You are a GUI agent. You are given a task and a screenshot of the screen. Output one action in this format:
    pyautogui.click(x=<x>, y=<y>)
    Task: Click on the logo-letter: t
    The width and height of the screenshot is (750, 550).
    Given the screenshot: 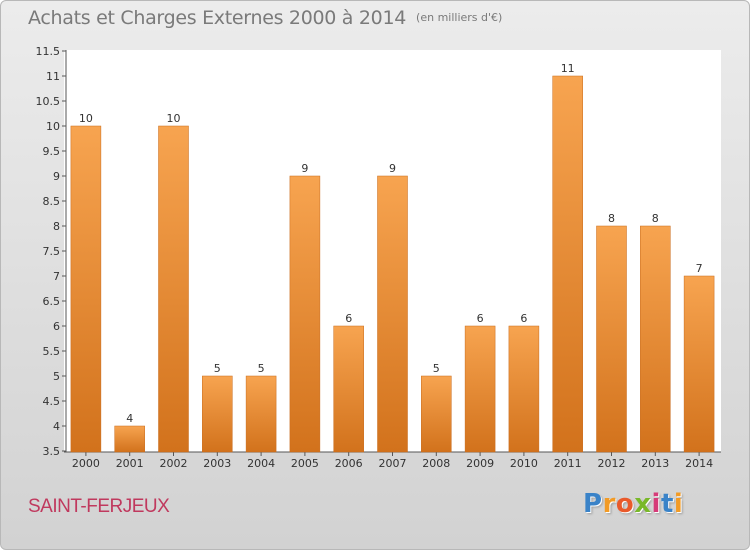 What is the action you would take?
    pyautogui.click(x=667, y=504)
    